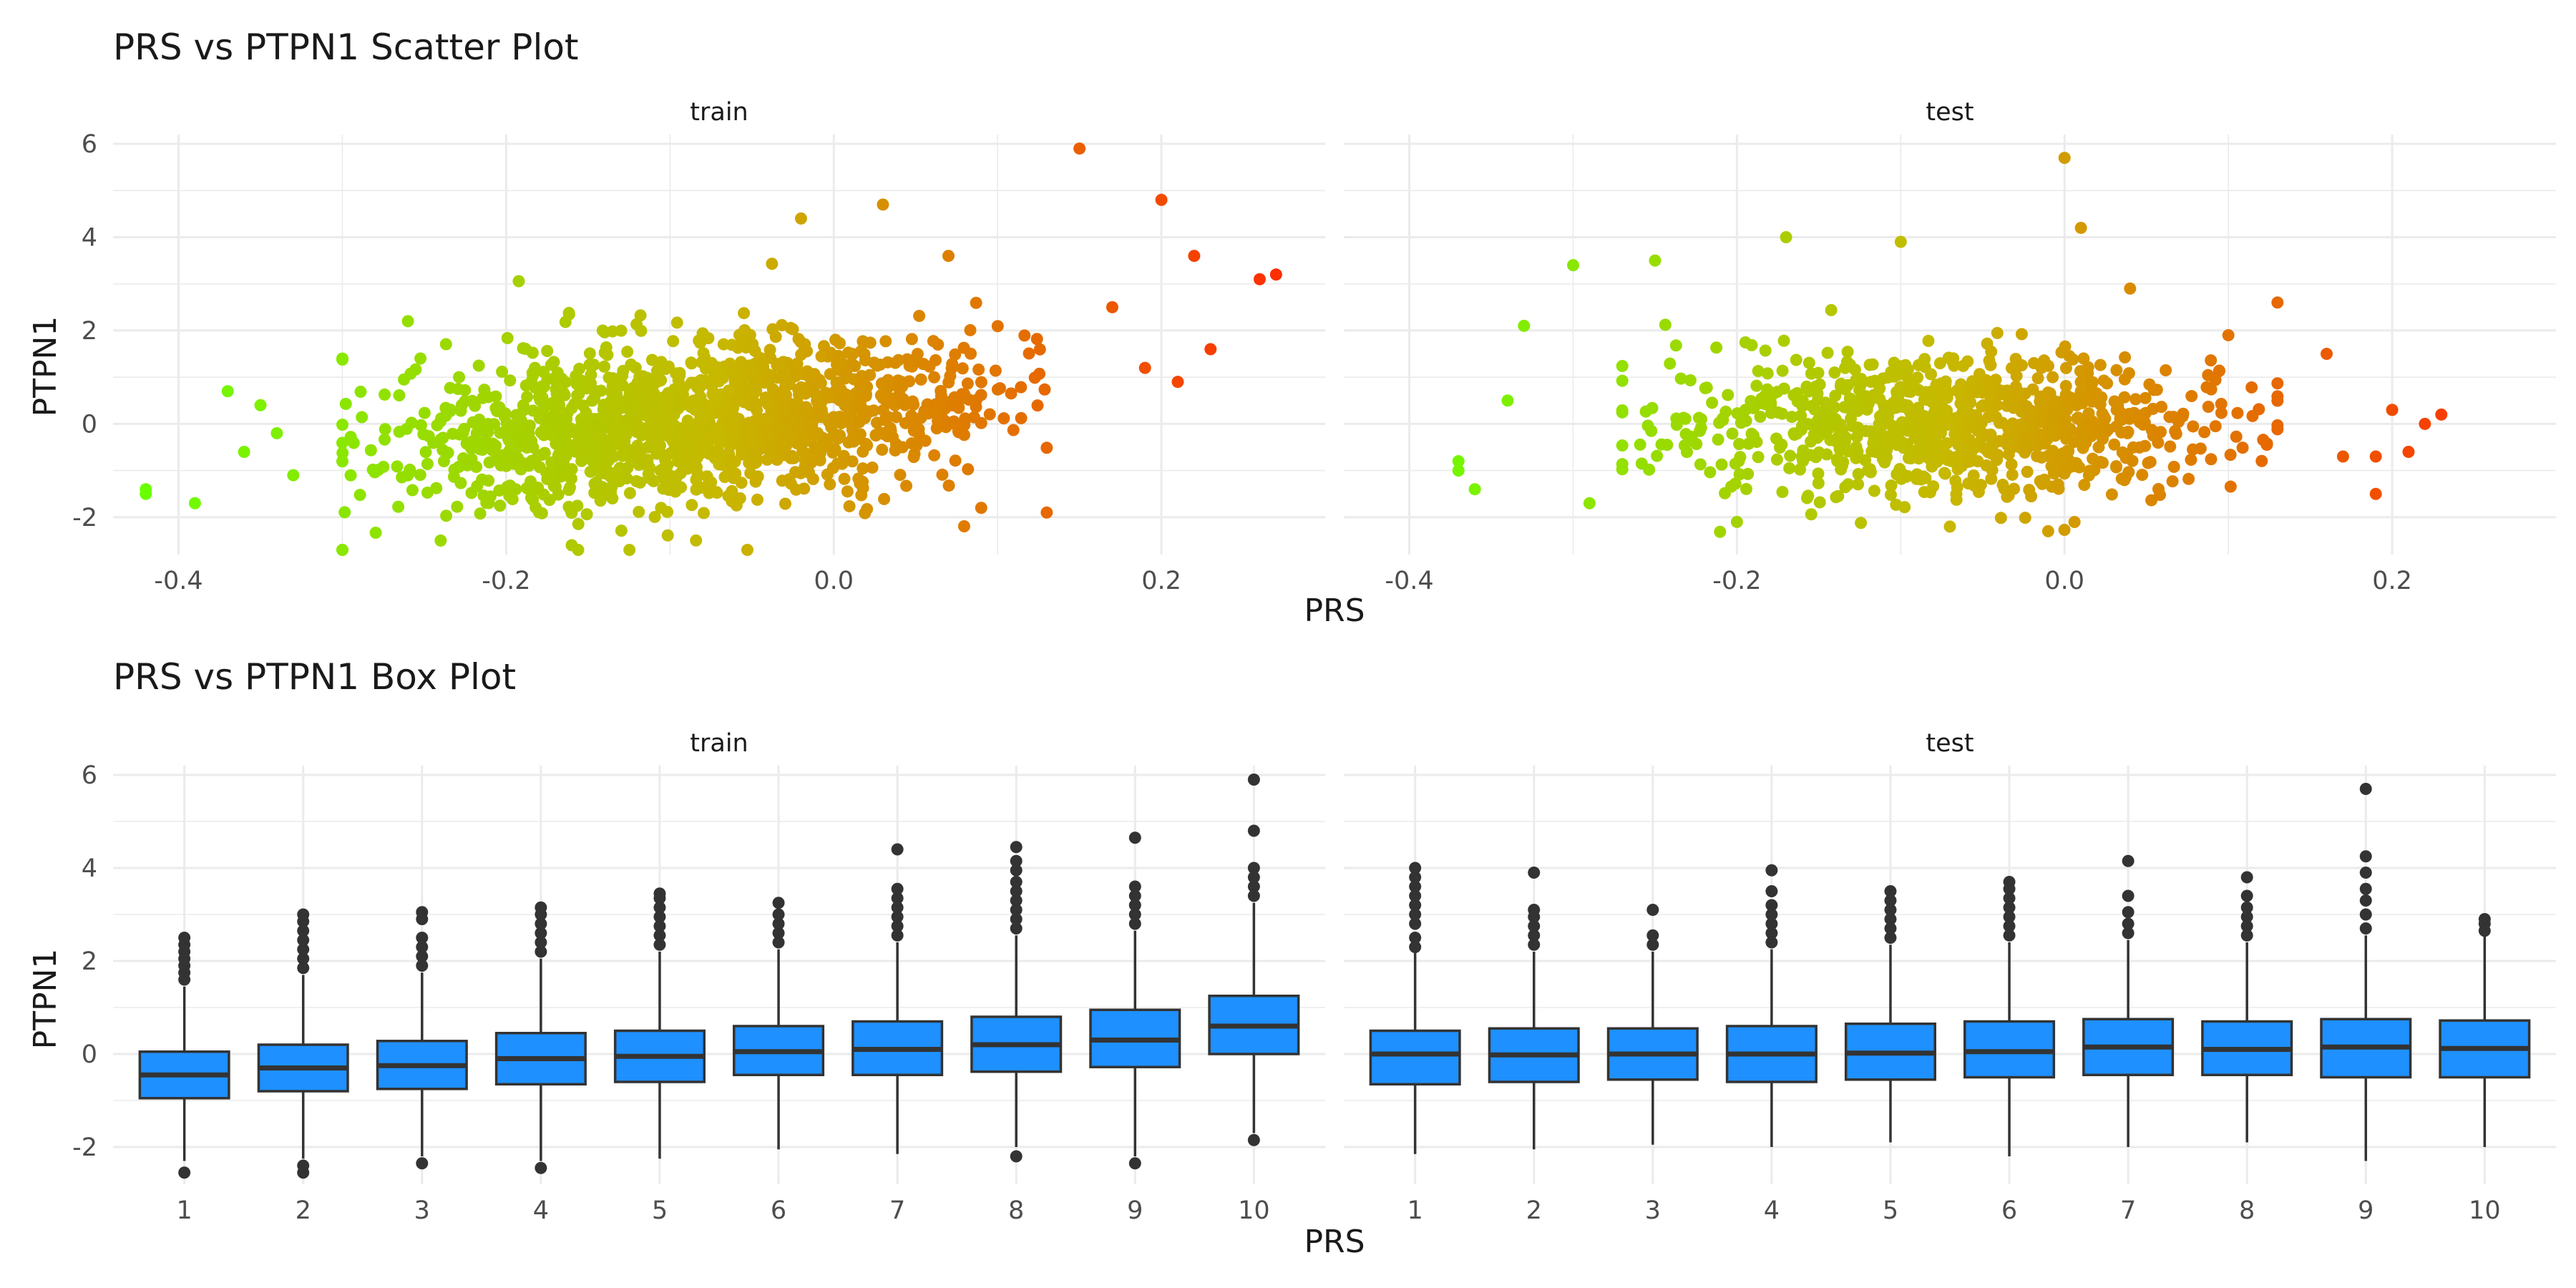  I want to click on x-tick-label: 6, so click(2009, 1210).